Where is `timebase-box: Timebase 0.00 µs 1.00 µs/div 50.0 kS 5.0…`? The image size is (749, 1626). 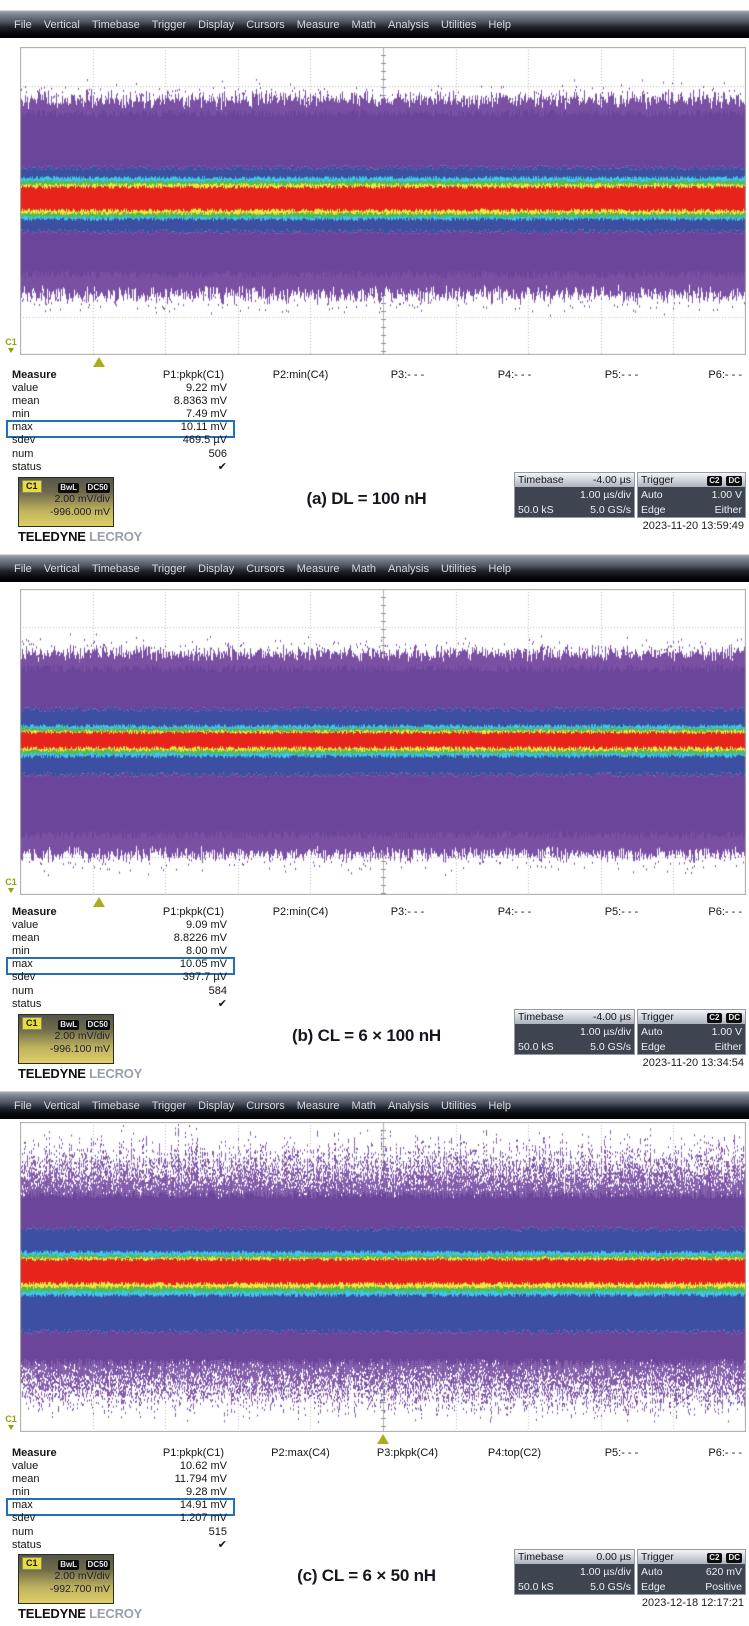
timebase-box: Timebase 0.00 µs 1.00 µs/div 50.0 kS 5.0… is located at coordinates (574, 1572).